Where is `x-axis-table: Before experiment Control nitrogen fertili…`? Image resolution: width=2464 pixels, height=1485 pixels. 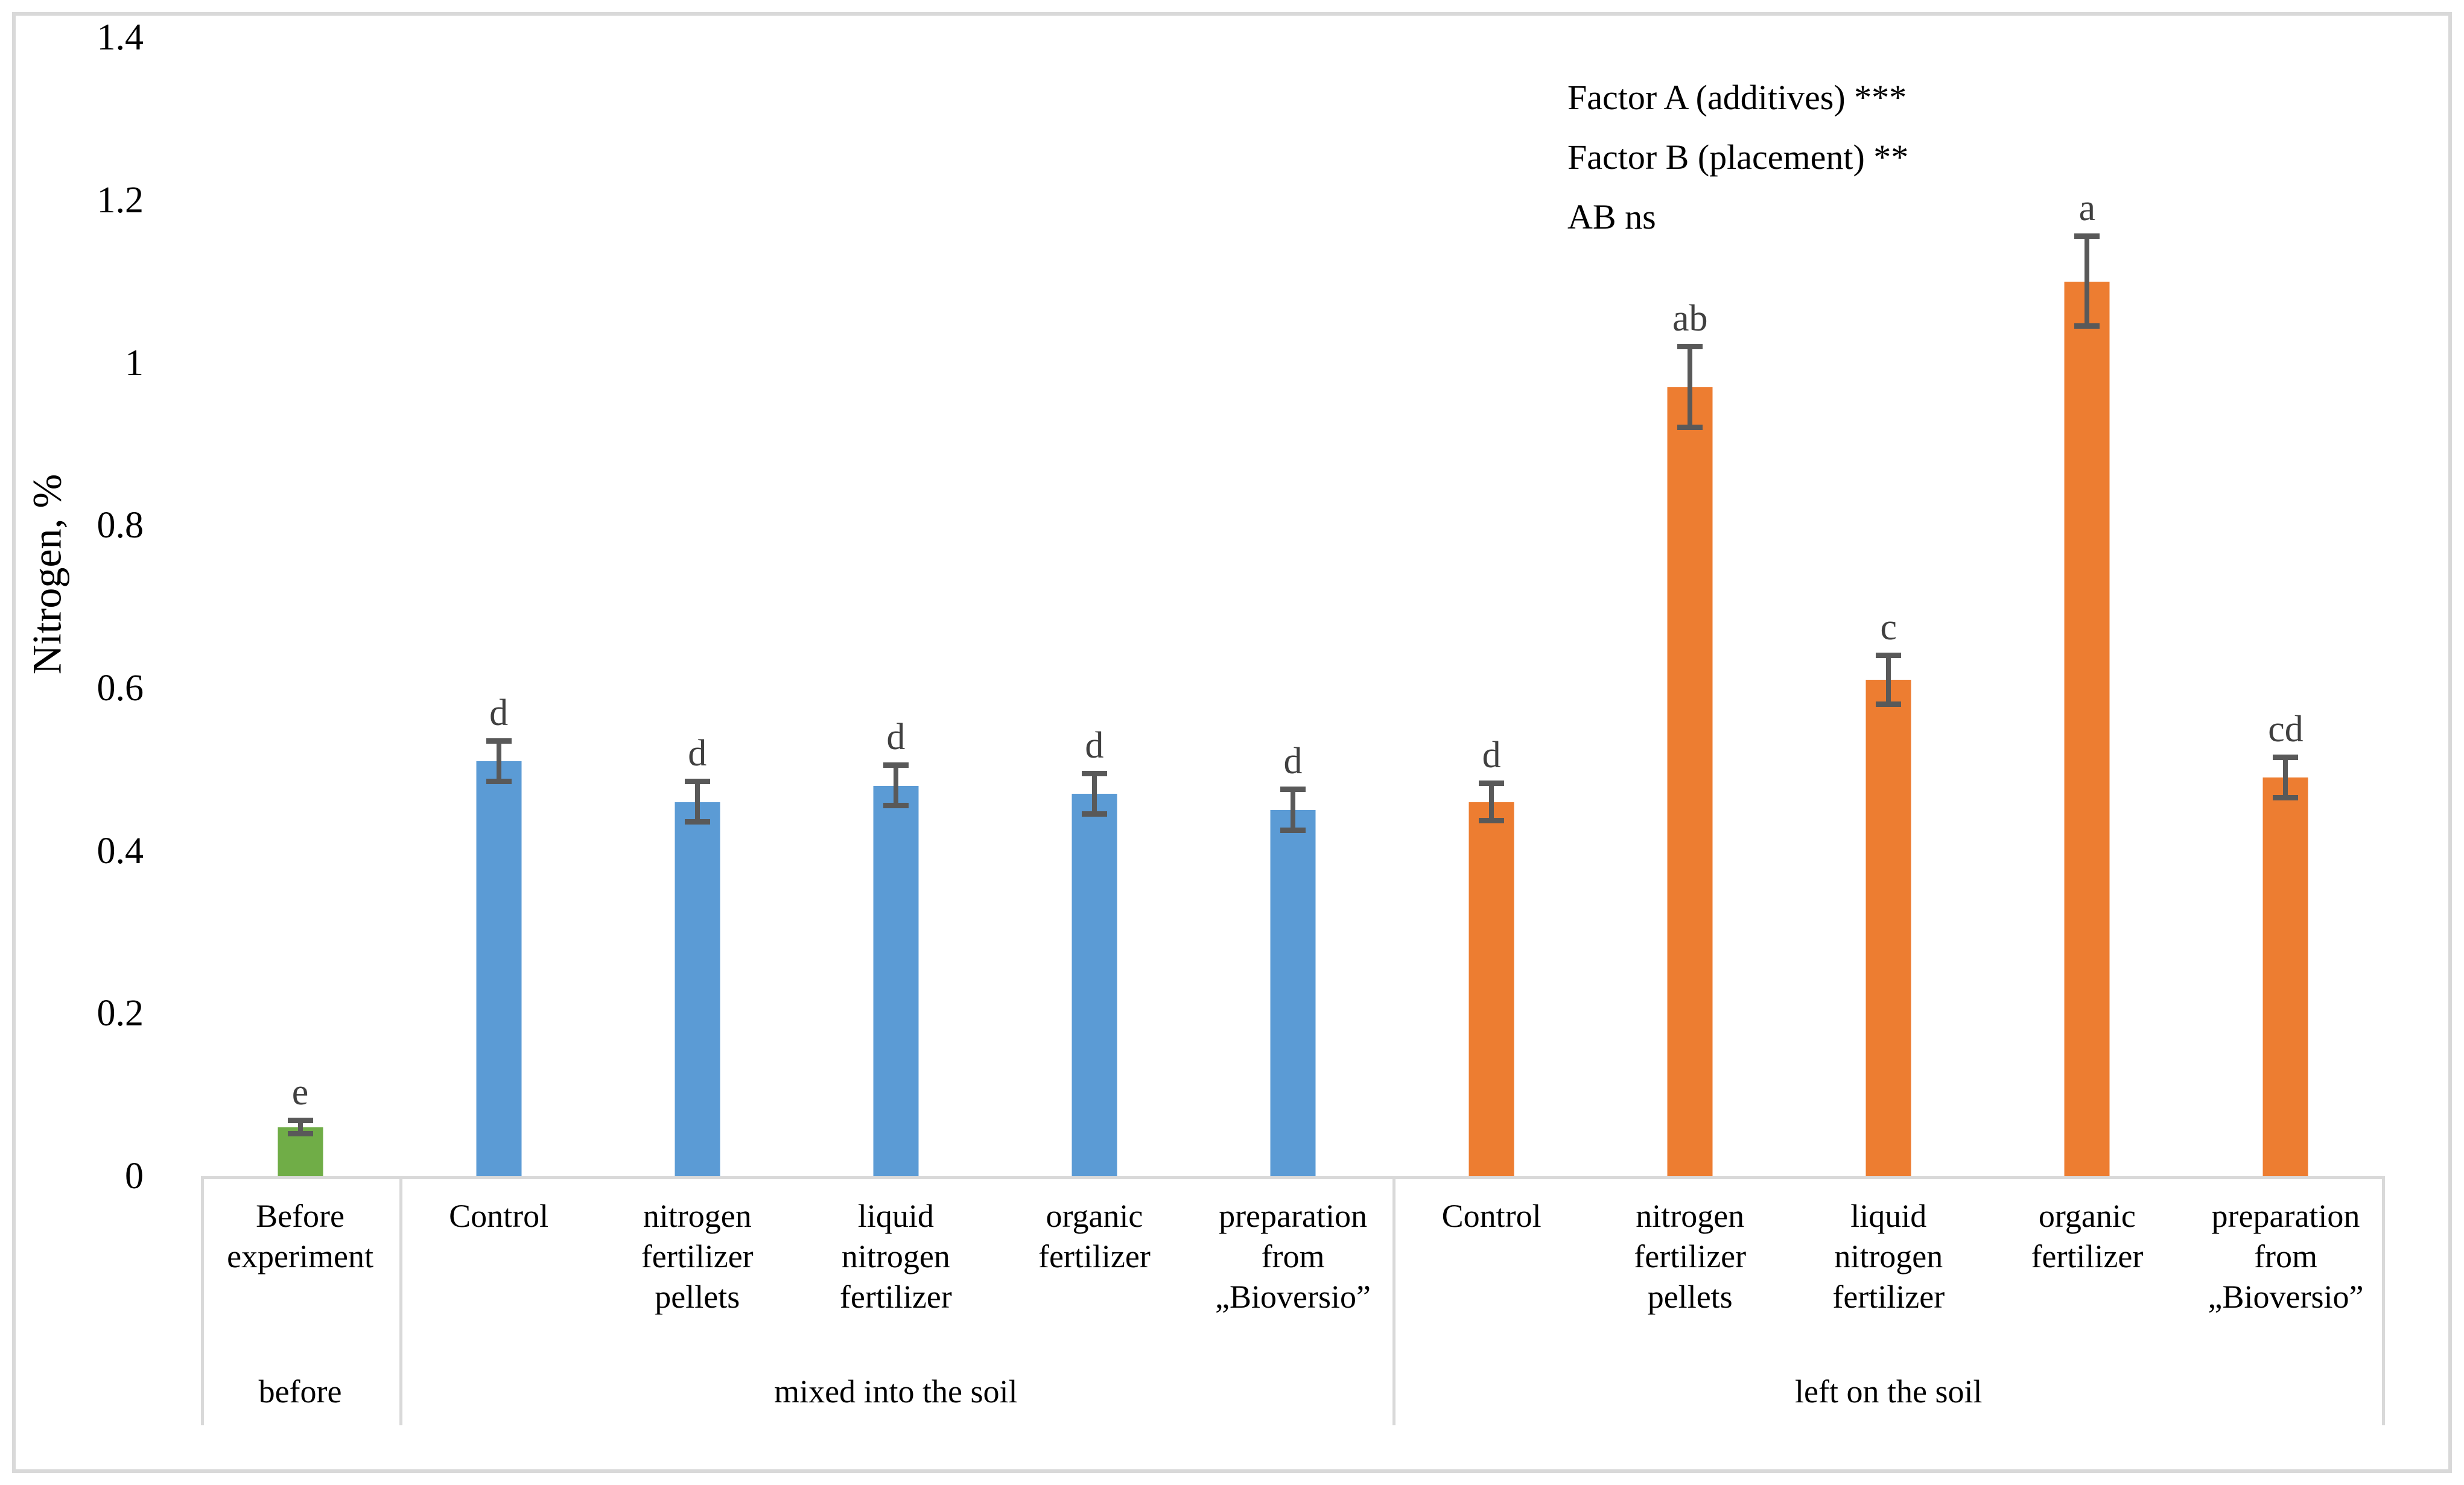 x-axis-table: Before experiment Control nitrogen fertili… is located at coordinates (1293, 1300).